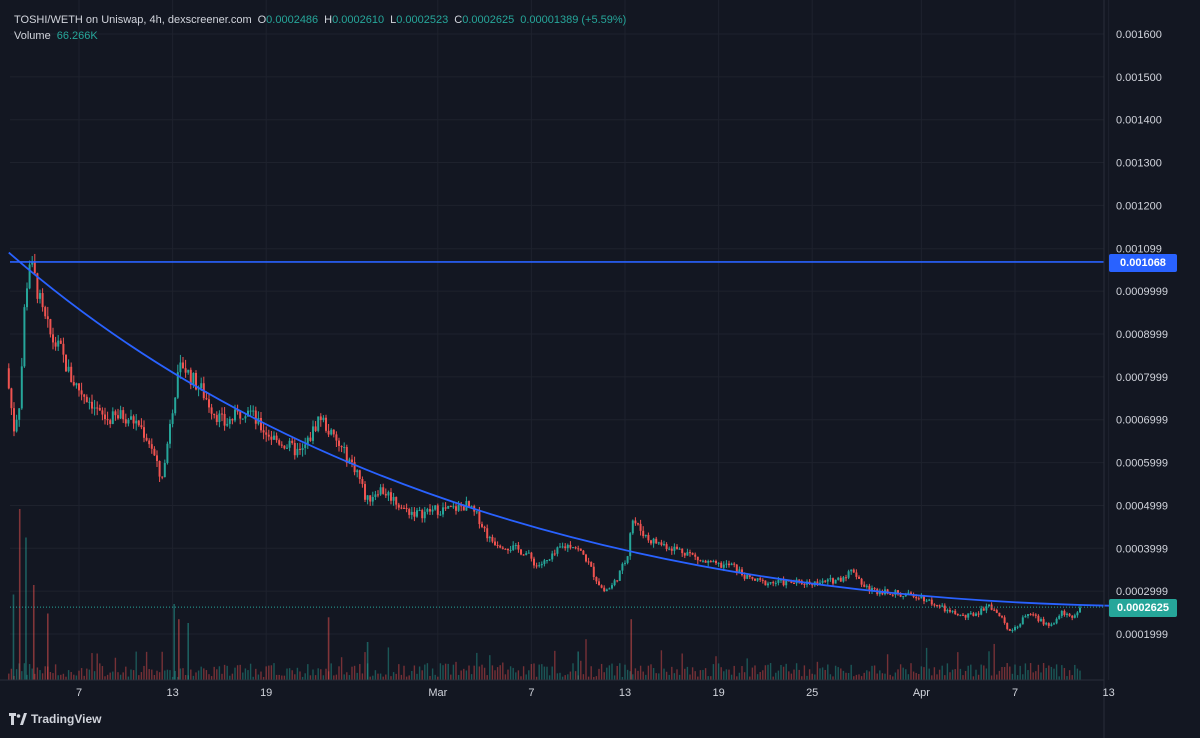 The image size is (1200, 738). What do you see at coordinates (262, 20) in the screenshot?
I see `open-label: O` at bounding box center [262, 20].